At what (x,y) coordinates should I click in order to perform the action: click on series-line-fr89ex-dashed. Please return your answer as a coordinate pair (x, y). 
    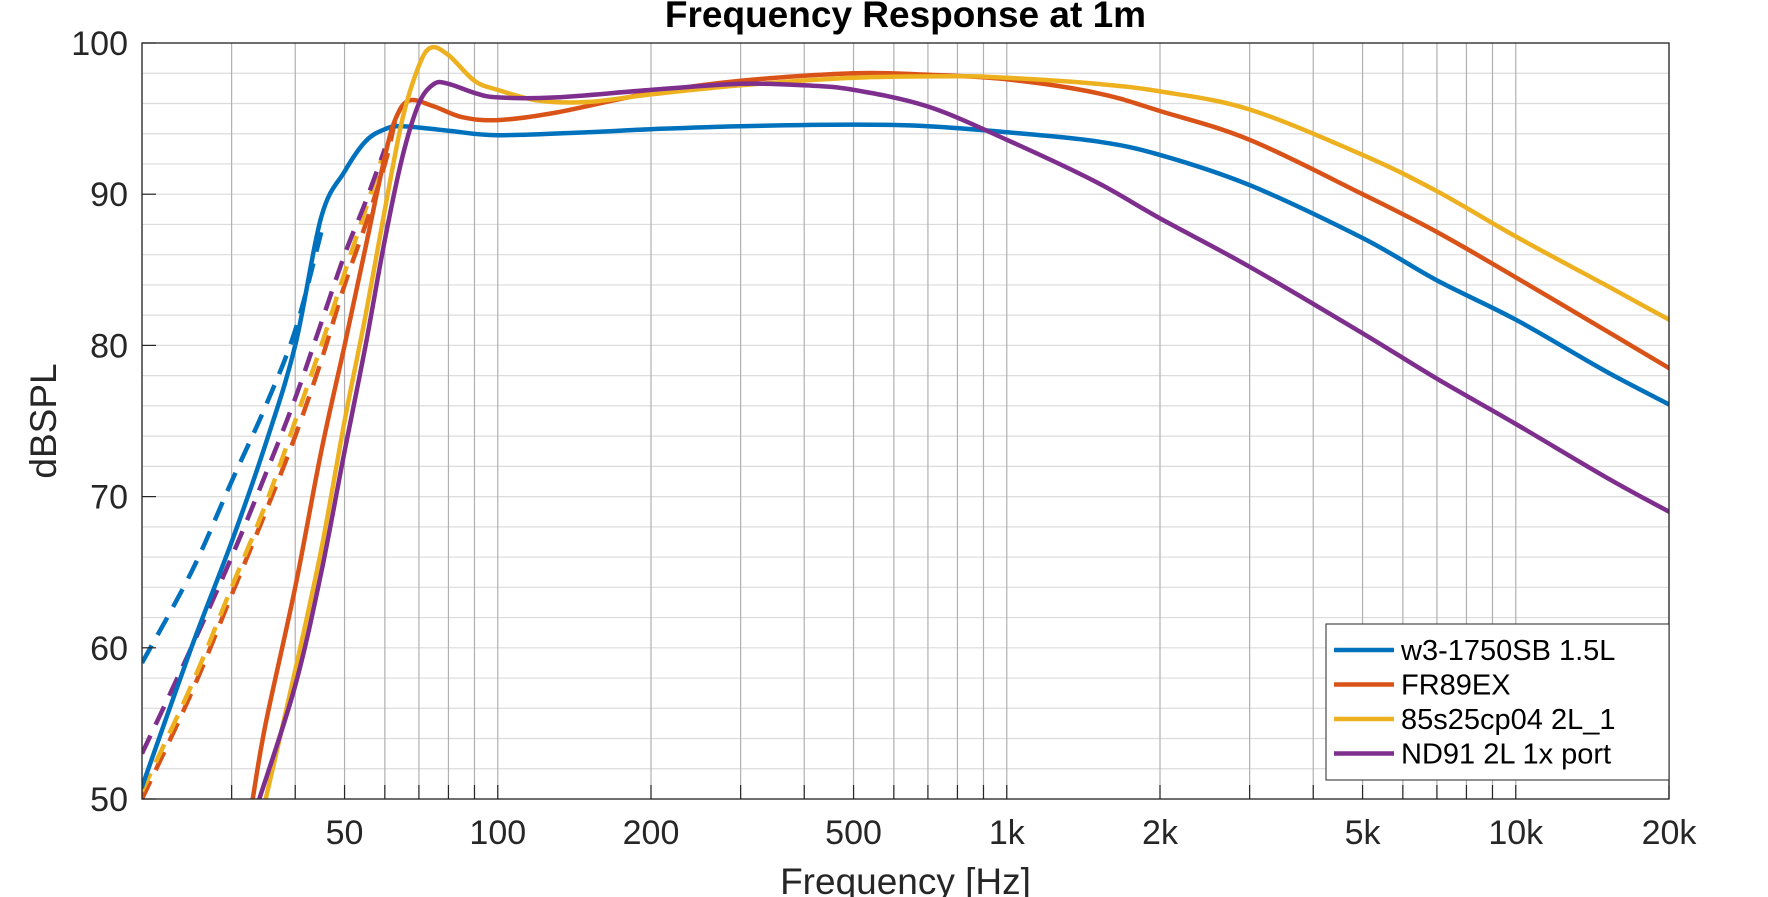
    Looking at the image, I should click on (270, 458).